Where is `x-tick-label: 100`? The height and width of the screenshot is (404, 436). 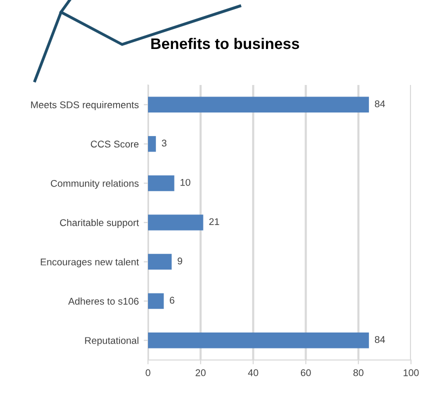
x-tick-label: 100 is located at coordinates (411, 372).